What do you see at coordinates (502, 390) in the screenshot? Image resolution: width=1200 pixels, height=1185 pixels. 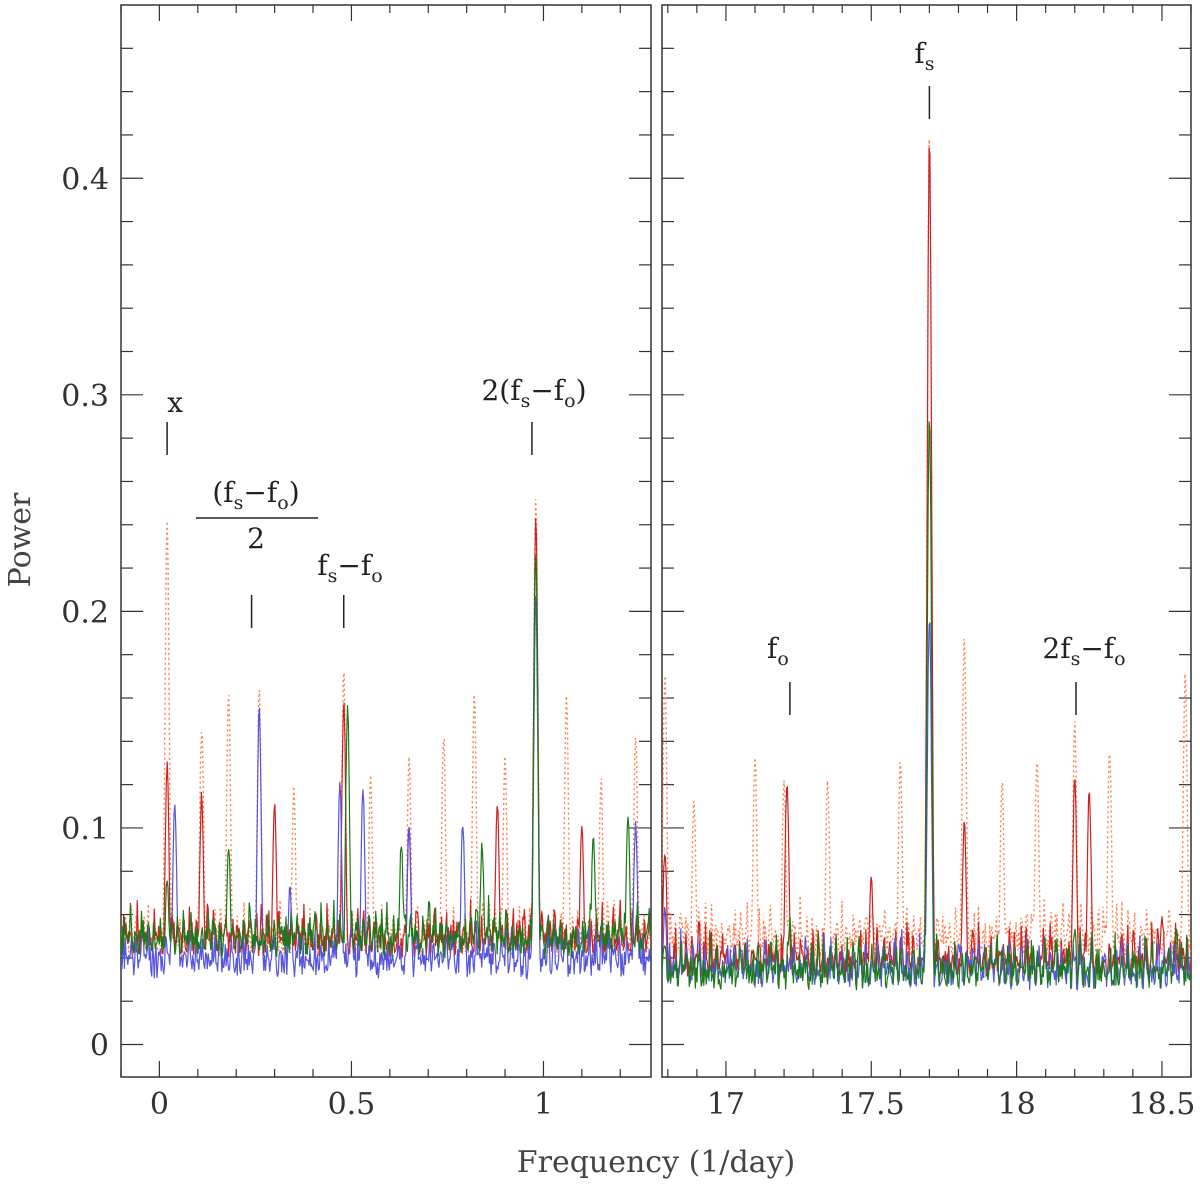 I see `annotation-text-part: 2(f` at bounding box center [502, 390].